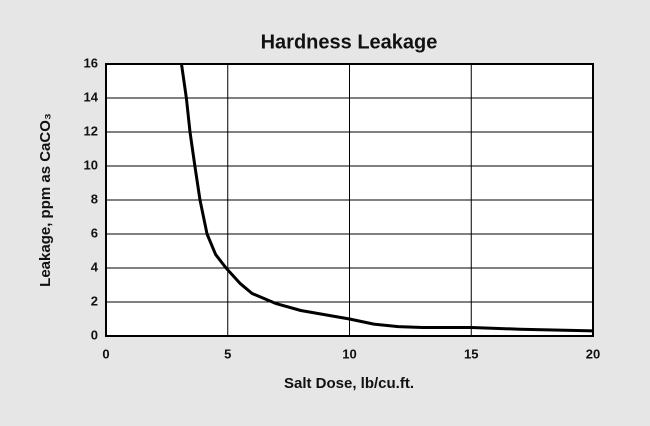  Describe the element at coordinates (349, 353) in the screenshot. I see `x-tick-label: 10` at that location.